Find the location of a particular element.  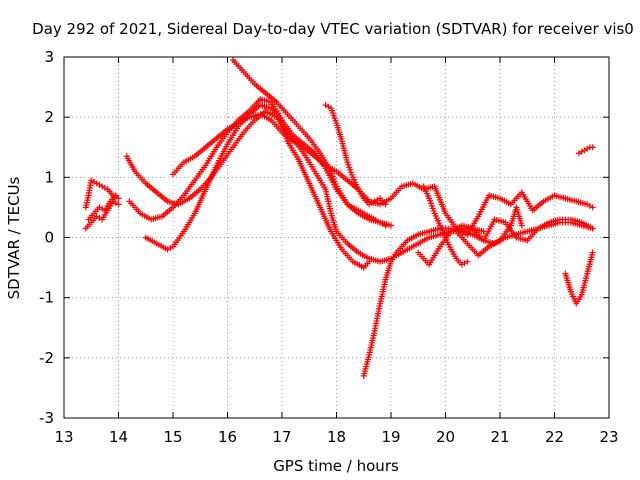

y-tick-label: 3 is located at coordinates (49, 57).